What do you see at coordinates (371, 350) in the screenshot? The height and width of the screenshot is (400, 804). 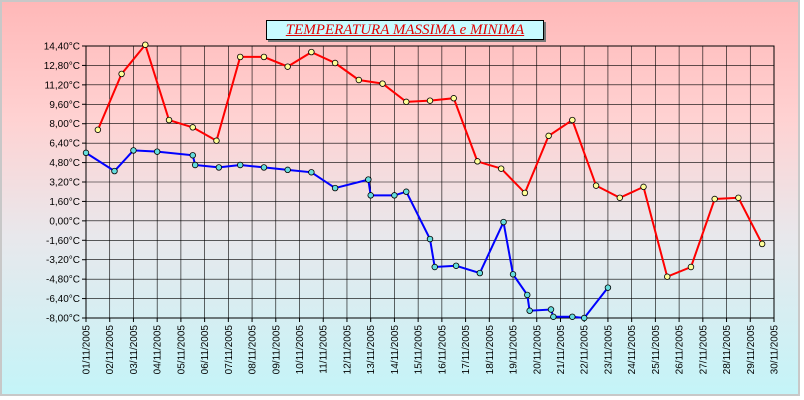 I see `x-tick-label: 13/11/2005` at bounding box center [371, 350].